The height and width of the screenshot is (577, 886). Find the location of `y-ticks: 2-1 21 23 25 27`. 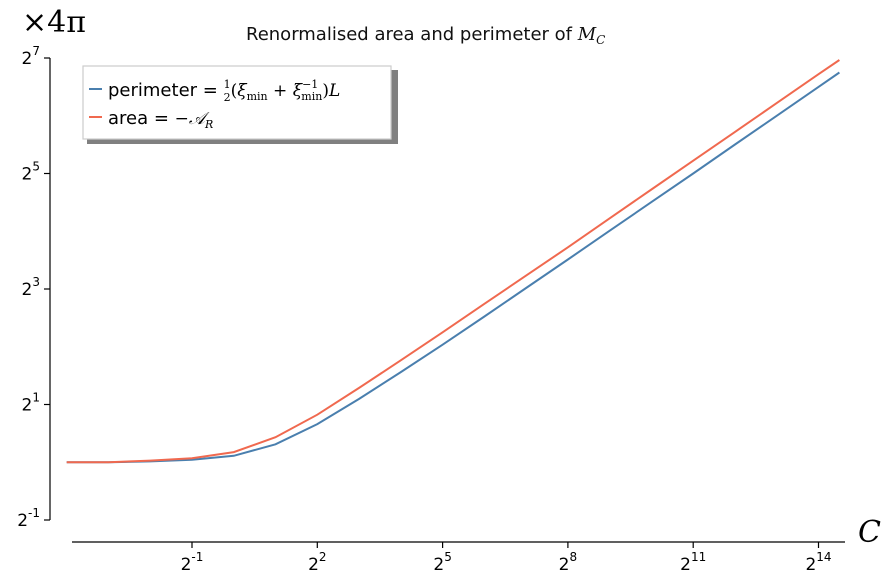

y-ticks: 2-1 21 23 25 27 is located at coordinates (33, 287).